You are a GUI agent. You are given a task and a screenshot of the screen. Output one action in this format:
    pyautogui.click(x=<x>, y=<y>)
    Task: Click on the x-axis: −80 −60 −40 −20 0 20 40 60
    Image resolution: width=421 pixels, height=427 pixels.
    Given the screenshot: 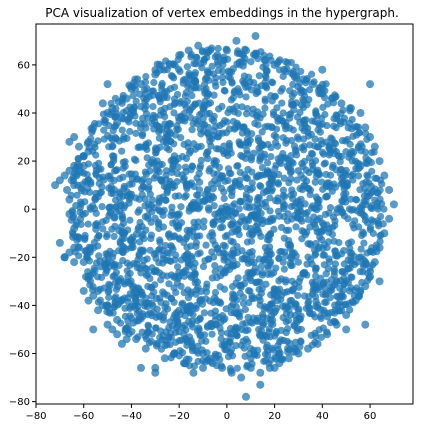 What is the action you would take?
    pyautogui.click(x=200, y=413)
    